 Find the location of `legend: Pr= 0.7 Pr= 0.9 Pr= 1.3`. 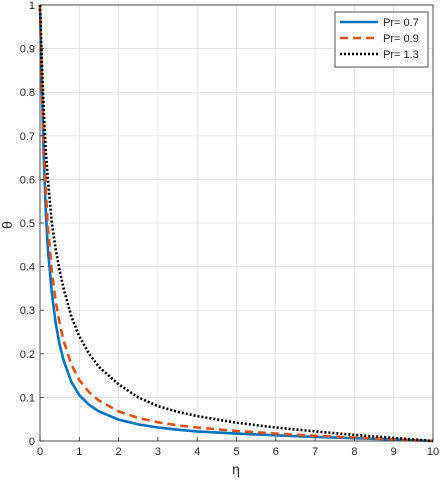

legend: Pr= 0.7 Pr= 0.9 Pr= 1.3 is located at coordinates (381, 39).